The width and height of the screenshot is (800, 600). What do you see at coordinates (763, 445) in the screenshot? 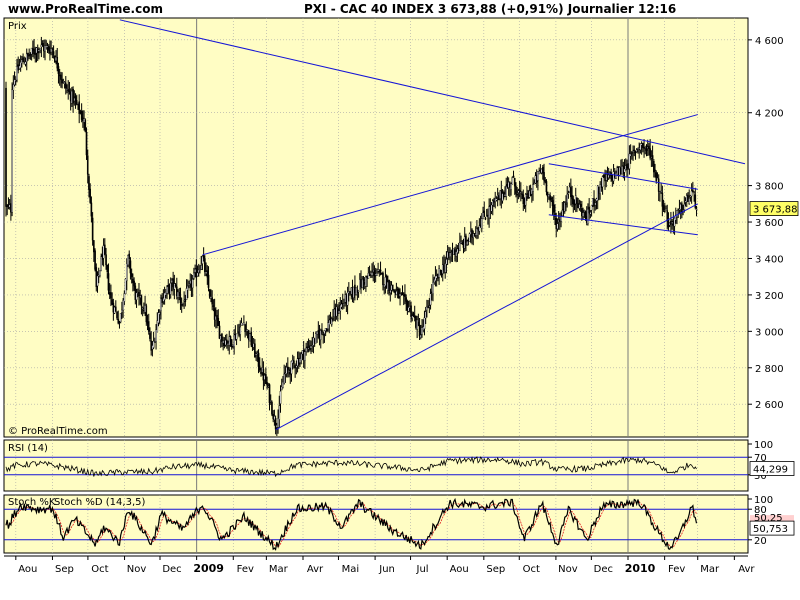
I see `rsi-tick-label: 100` at bounding box center [763, 445].